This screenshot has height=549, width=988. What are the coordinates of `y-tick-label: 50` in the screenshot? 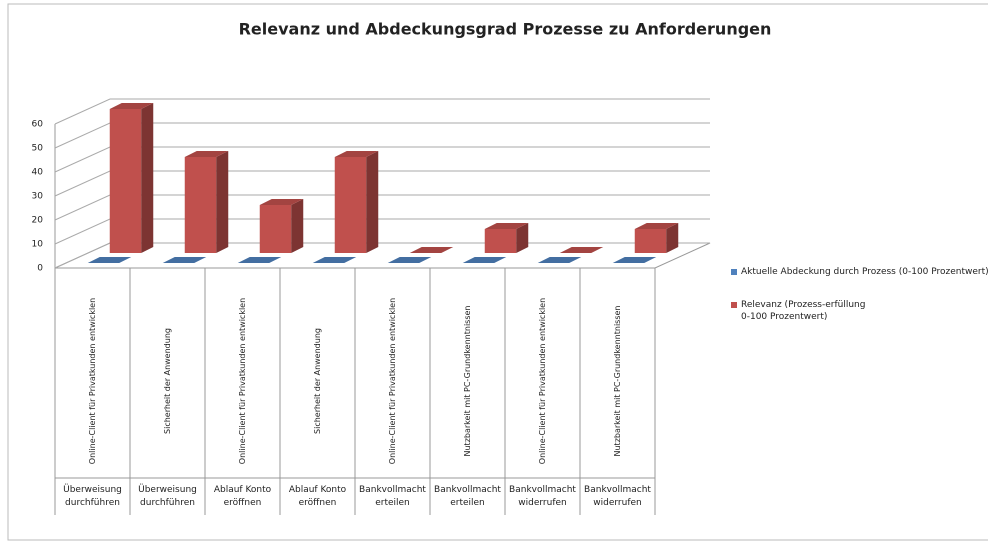 It's located at (38, 149).